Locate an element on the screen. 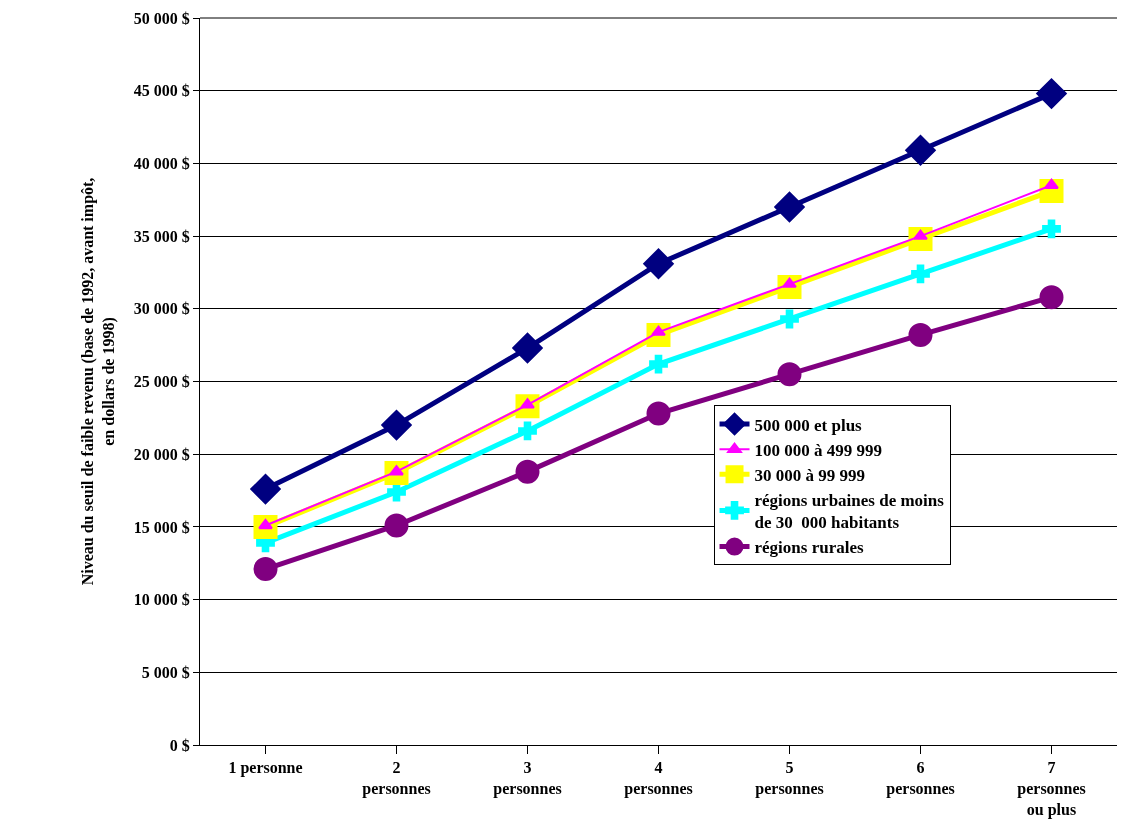 This screenshot has width=1127, height=825. x-tick-label: 3 personnes is located at coordinates (527, 778).